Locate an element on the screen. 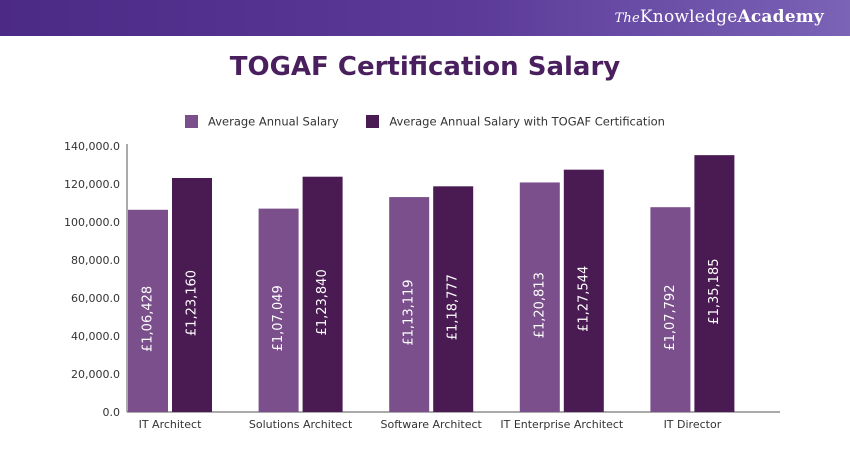 The image size is (850, 450). bar-value-label: £1,13,119 is located at coordinates (409, 312).